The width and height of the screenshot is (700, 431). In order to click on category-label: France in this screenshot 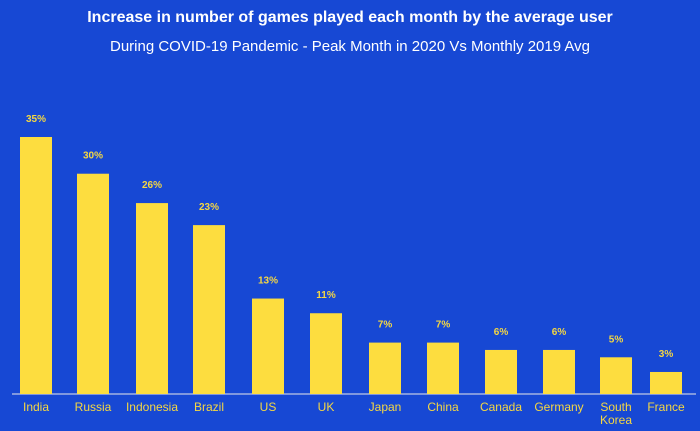, I will do `click(666, 407)`.